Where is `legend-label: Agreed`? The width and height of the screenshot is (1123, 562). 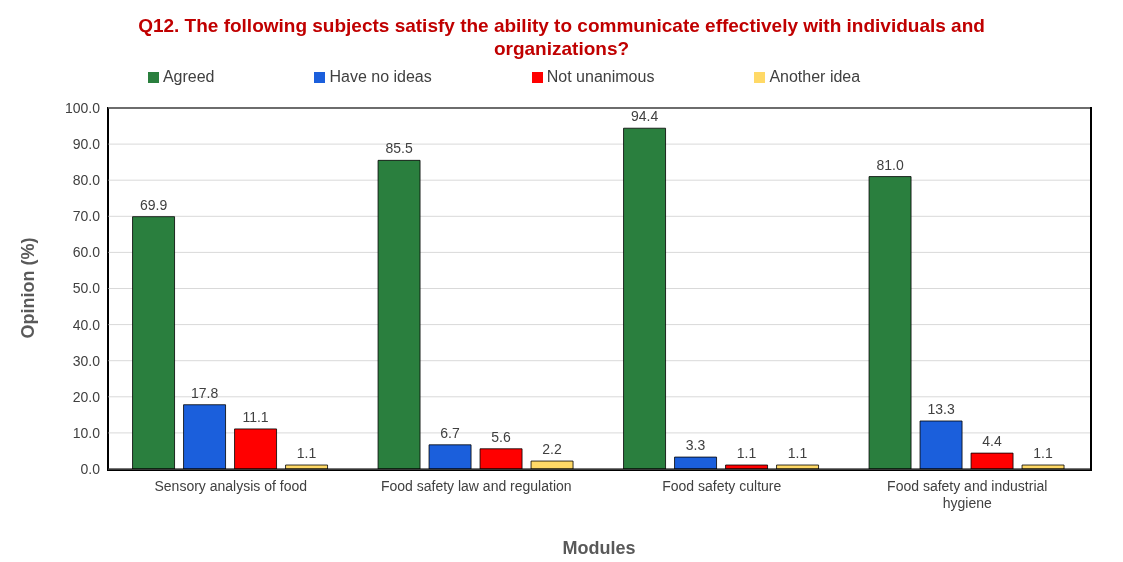 legend-label: Agreed is located at coordinates (188, 76).